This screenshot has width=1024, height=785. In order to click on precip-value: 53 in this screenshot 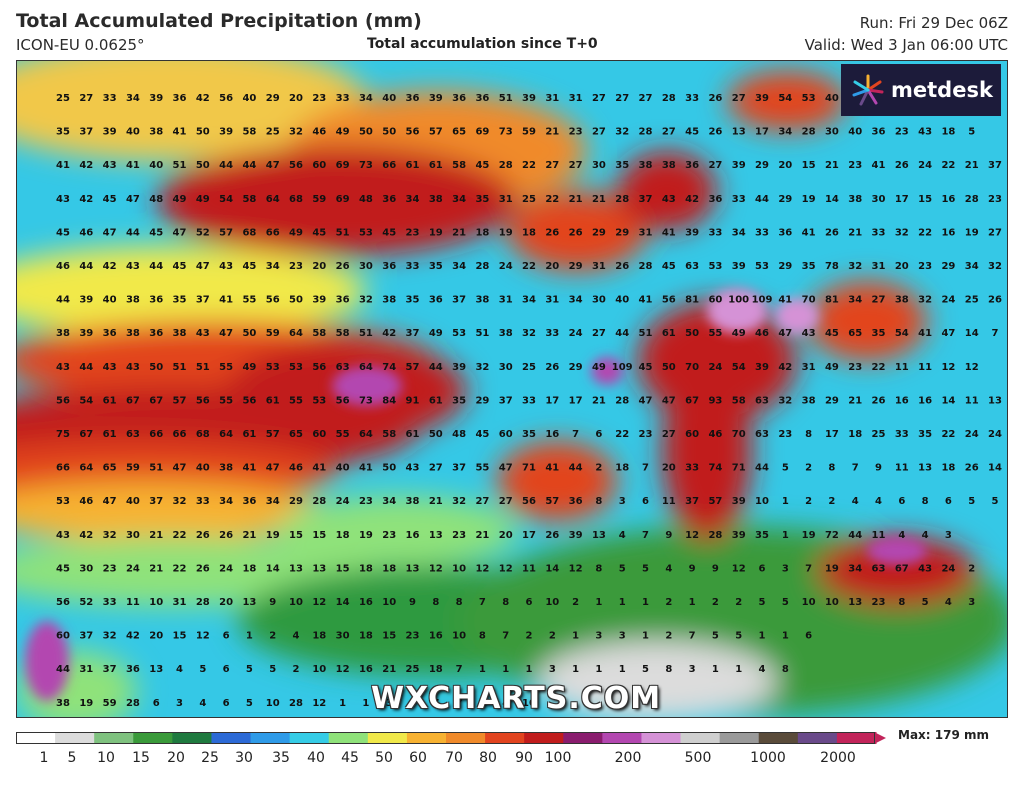, I will do `click(296, 367)`.